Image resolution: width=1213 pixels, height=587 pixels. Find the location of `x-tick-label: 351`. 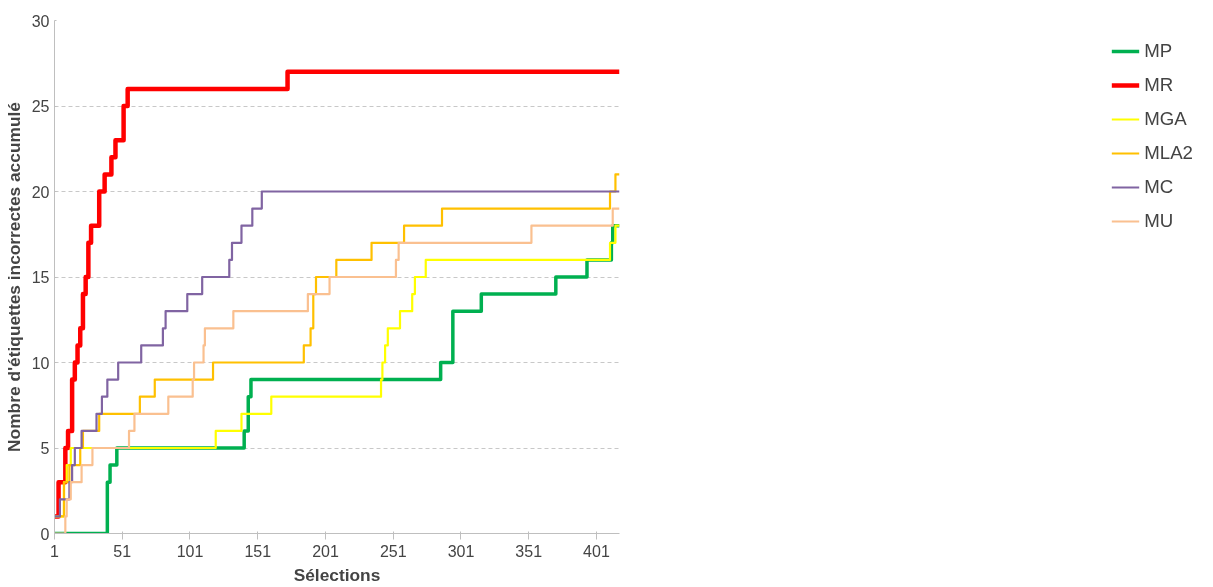

x-tick-label: 351 is located at coordinates (529, 551).